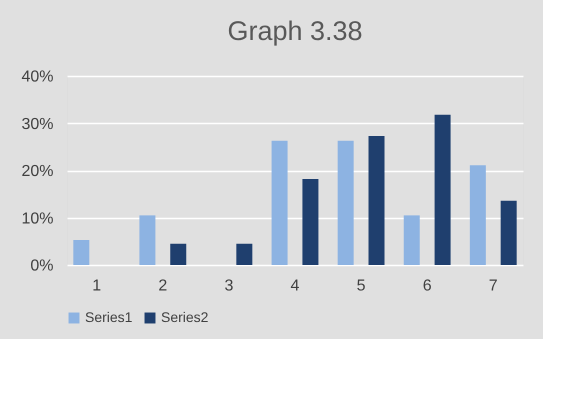  What do you see at coordinates (42, 266) in the screenshot?
I see `y-tick-label: 0%` at bounding box center [42, 266].